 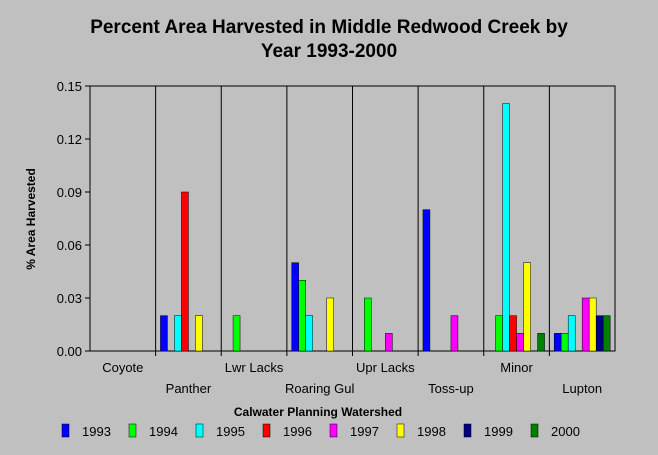 I want to click on legend-label-1995: 1995, so click(x=230, y=431).